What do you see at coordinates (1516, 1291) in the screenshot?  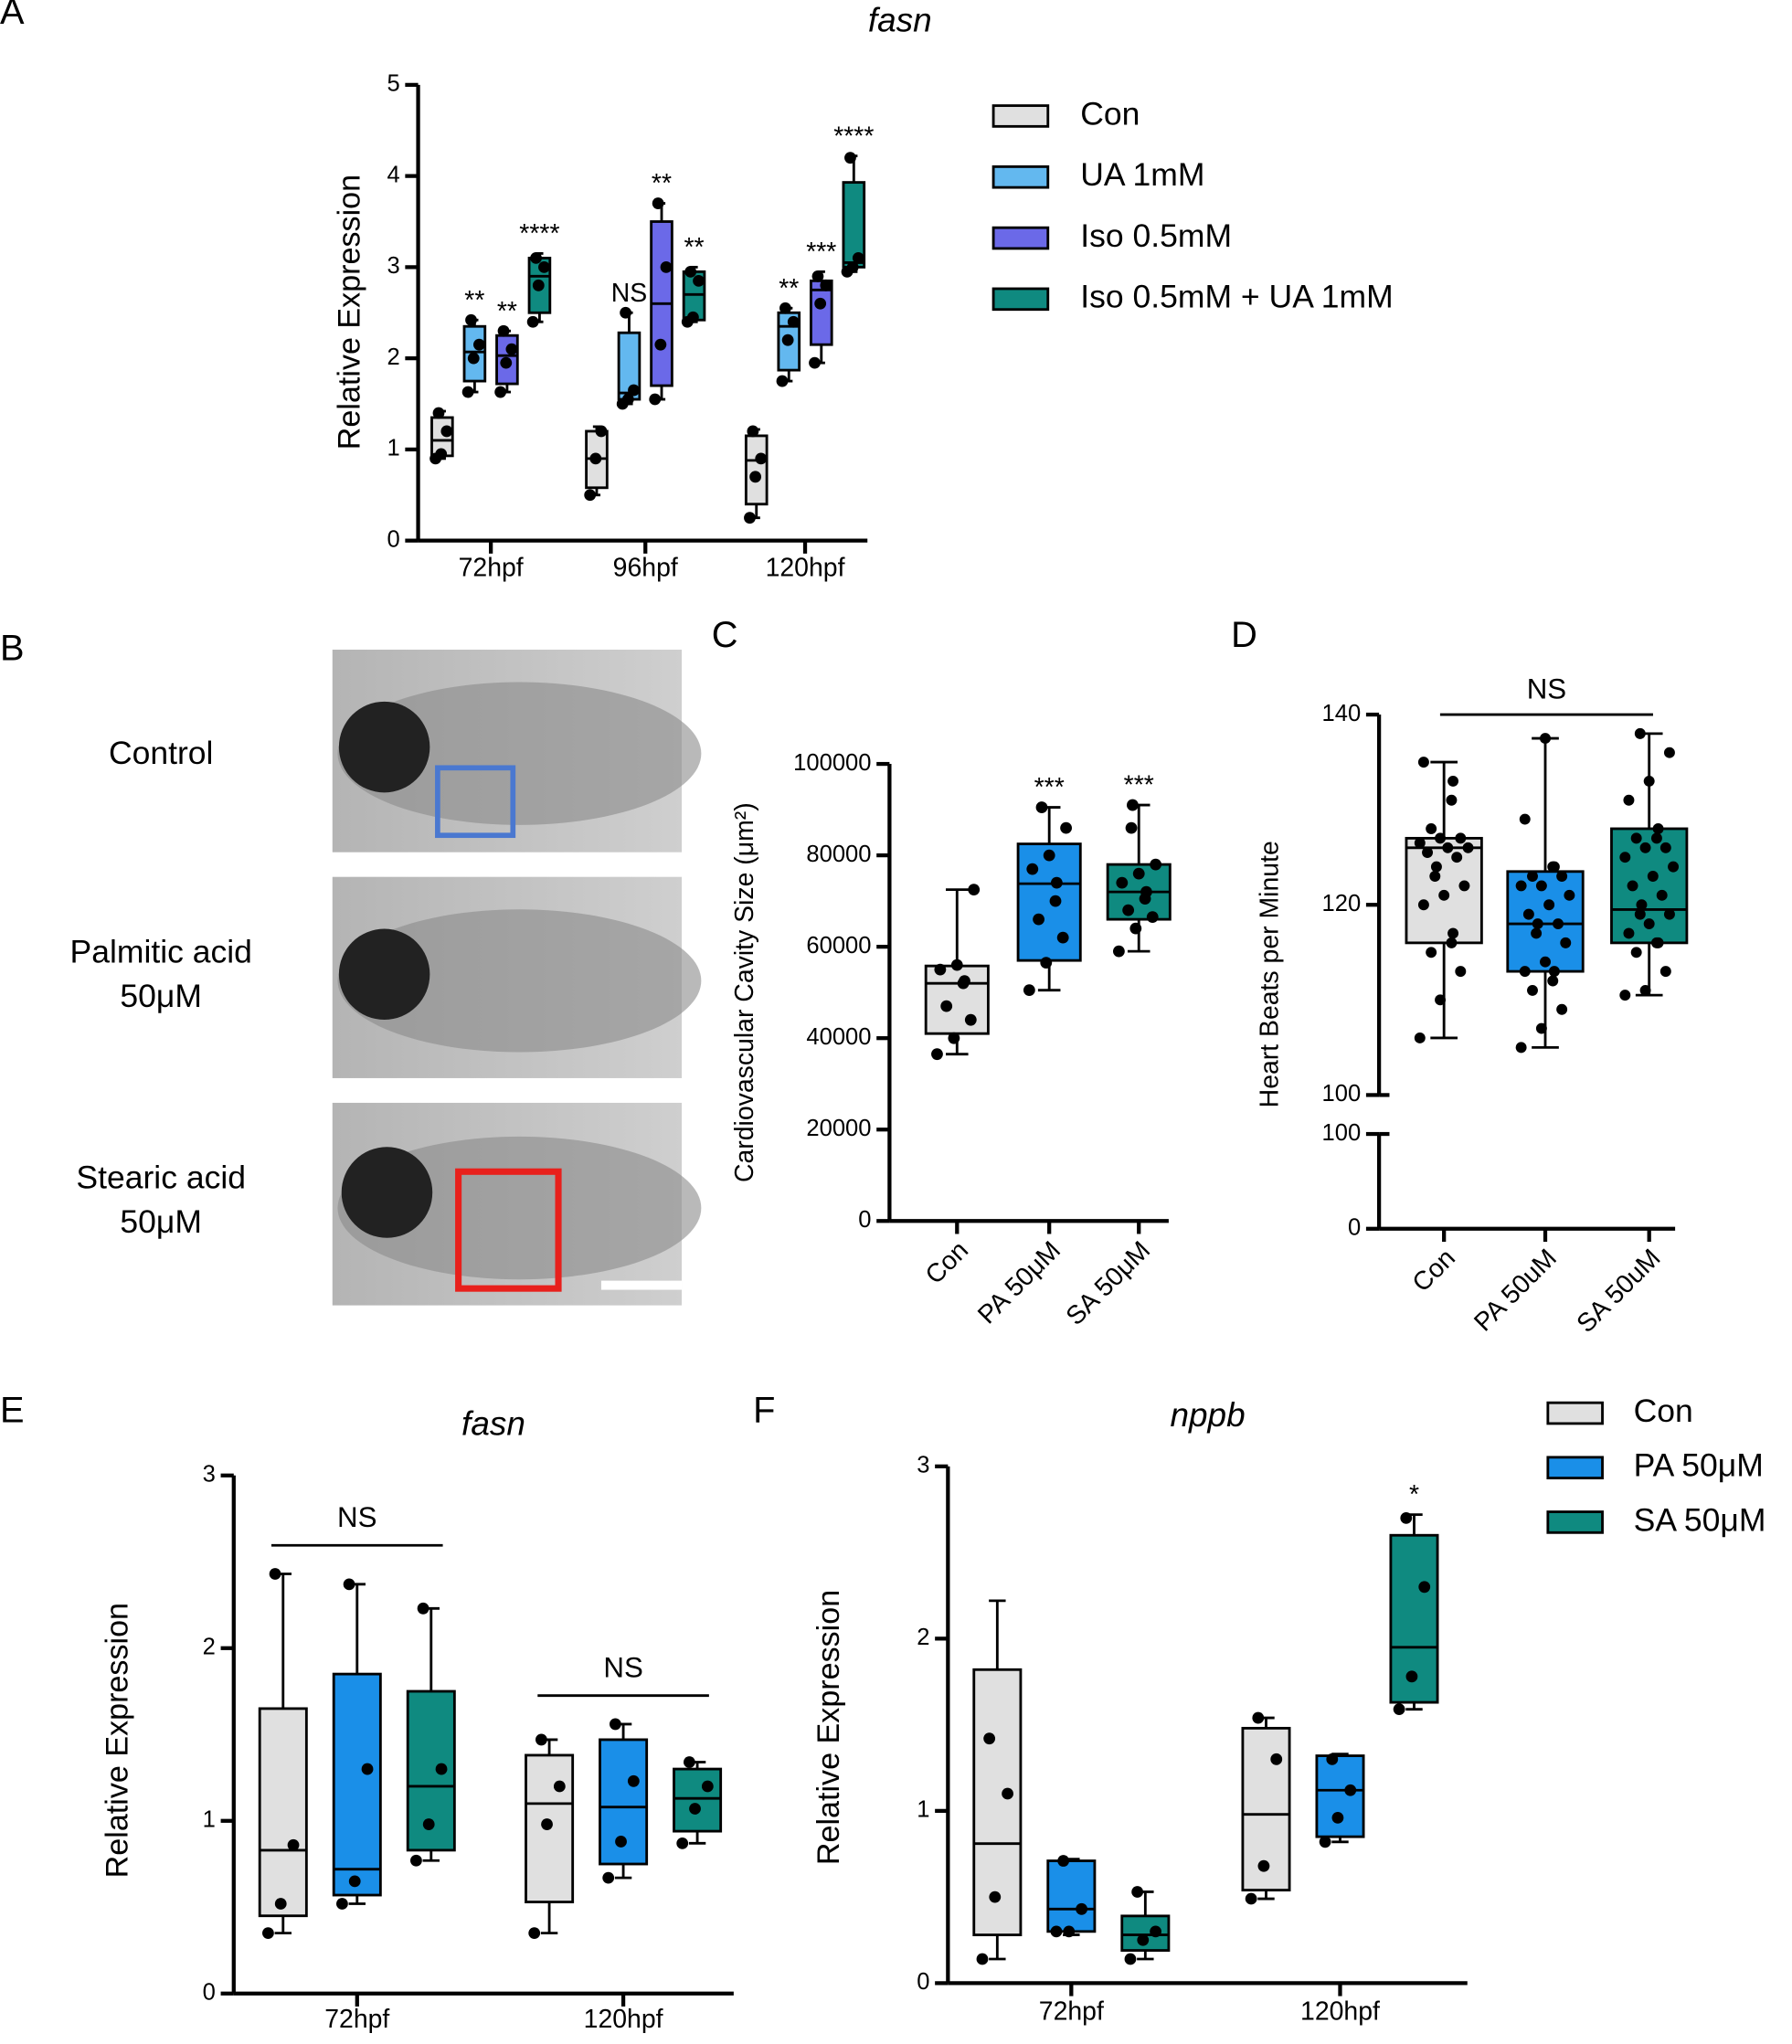 I see `x-tick-label: PA 50uM` at bounding box center [1516, 1291].